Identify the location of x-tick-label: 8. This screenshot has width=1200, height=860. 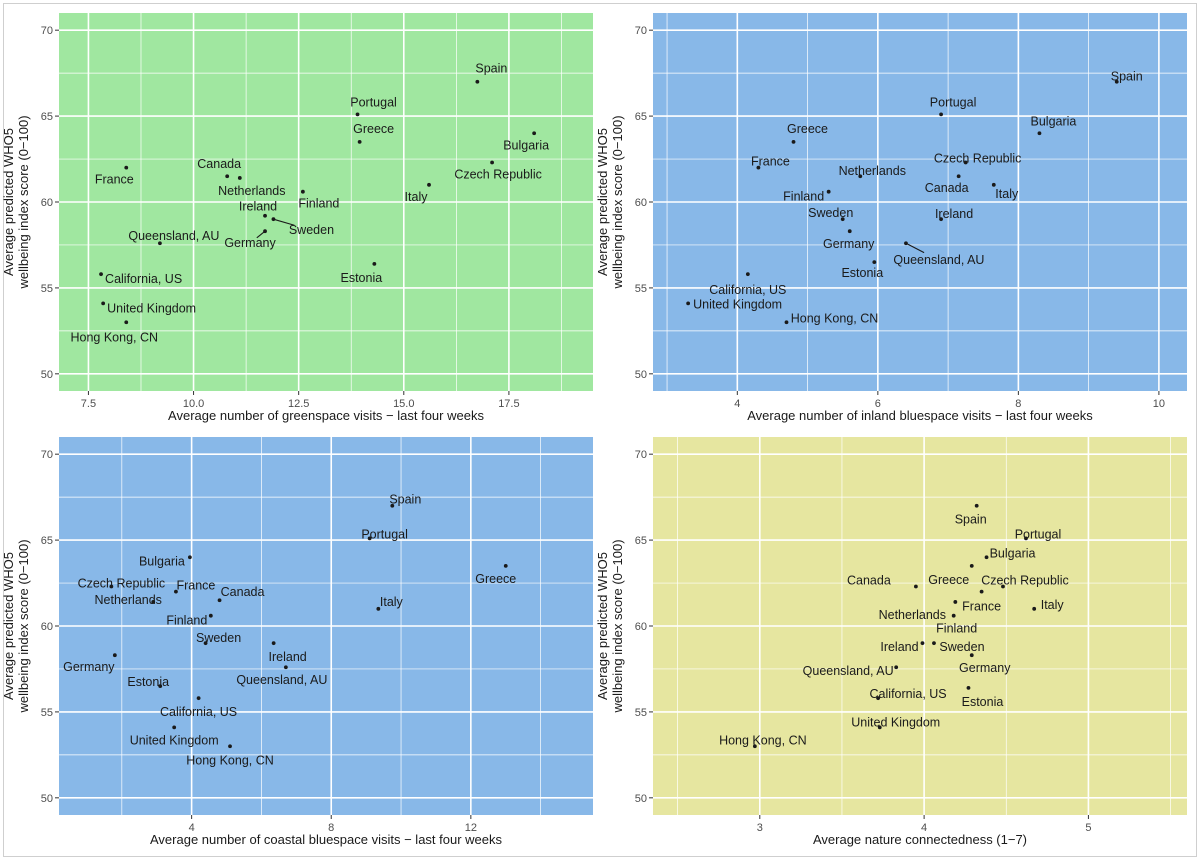
(331, 828).